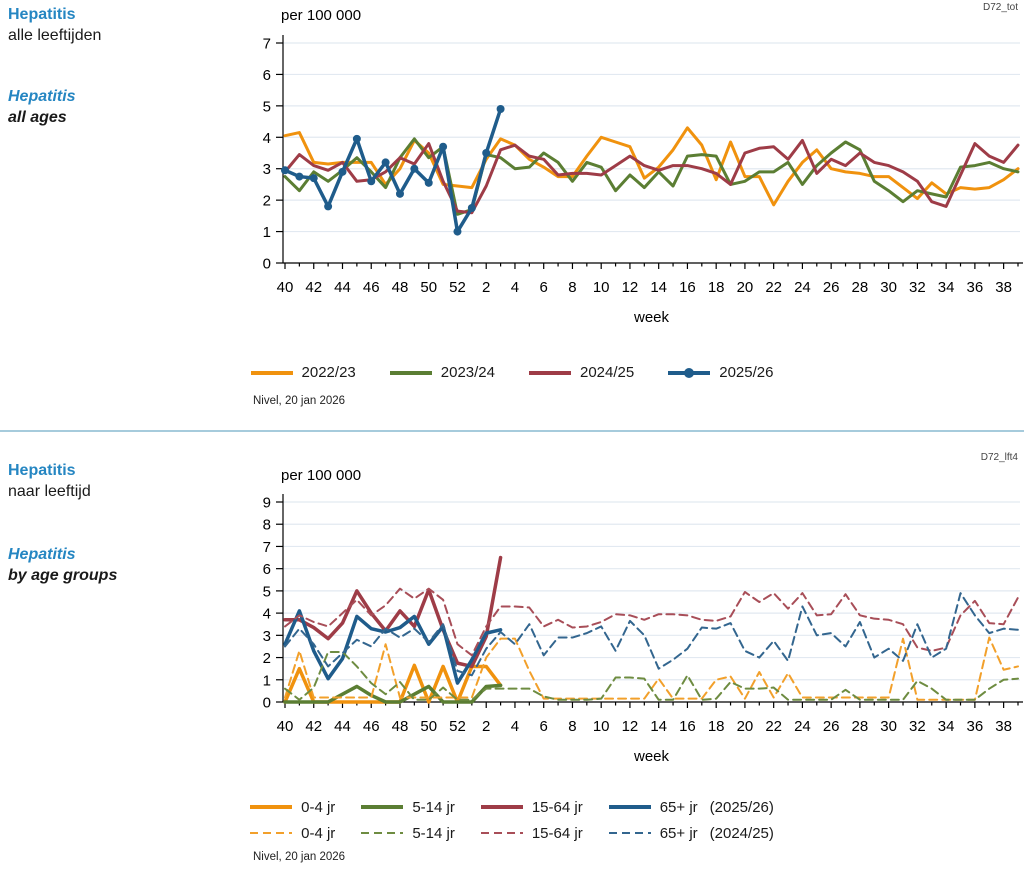 The width and height of the screenshot is (1024, 874). What do you see at coordinates (267, 44) in the screenshot?
I see `y-tick-label: 7` at bounding box center [267, 44].